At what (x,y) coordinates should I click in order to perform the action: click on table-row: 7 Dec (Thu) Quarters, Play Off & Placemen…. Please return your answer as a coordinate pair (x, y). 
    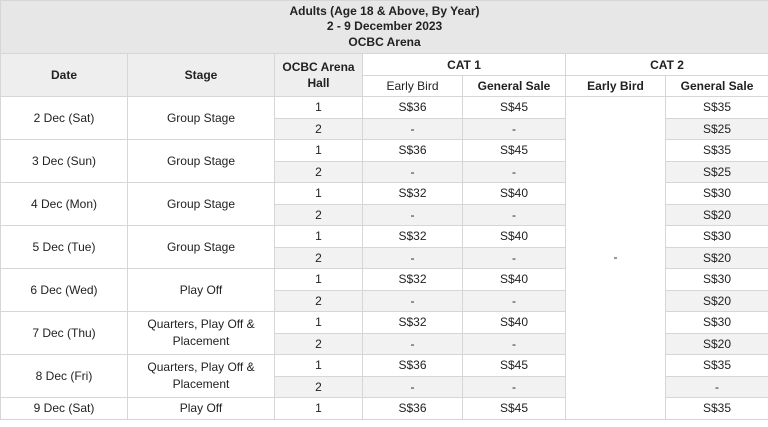
    Looking at the image, I should click on (384, 333).